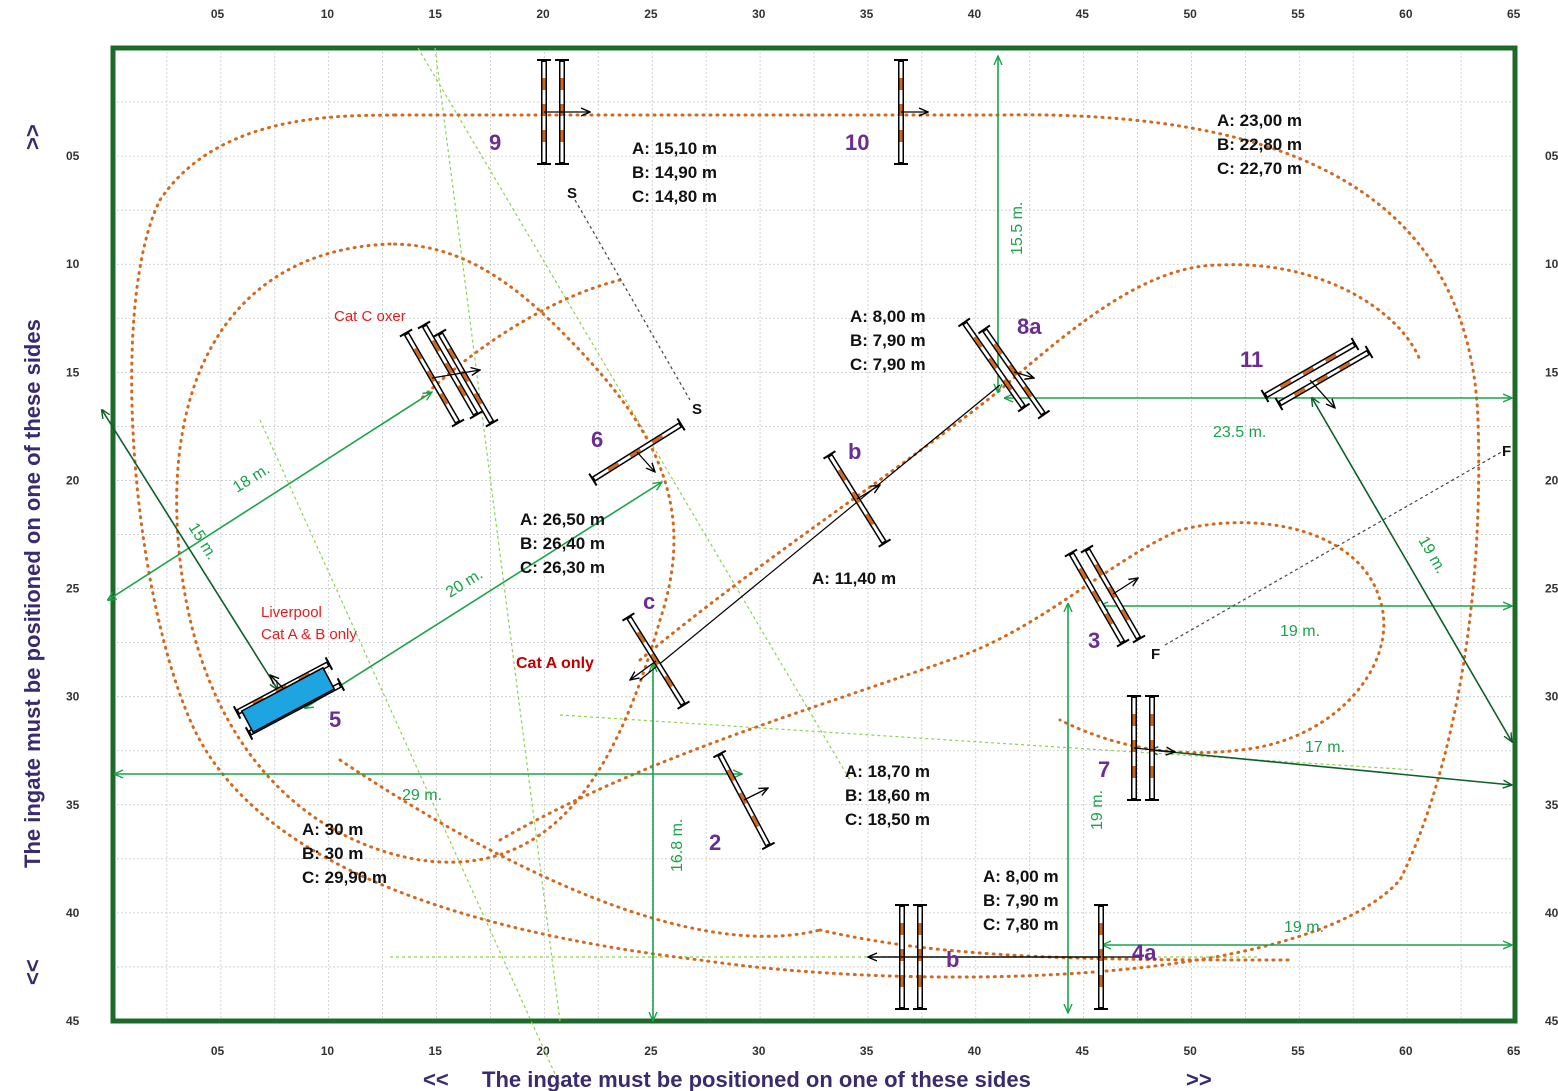 The width and height of the screenshot is (1558, 1091). I want to click on start-marker: S, so click(572, 193).